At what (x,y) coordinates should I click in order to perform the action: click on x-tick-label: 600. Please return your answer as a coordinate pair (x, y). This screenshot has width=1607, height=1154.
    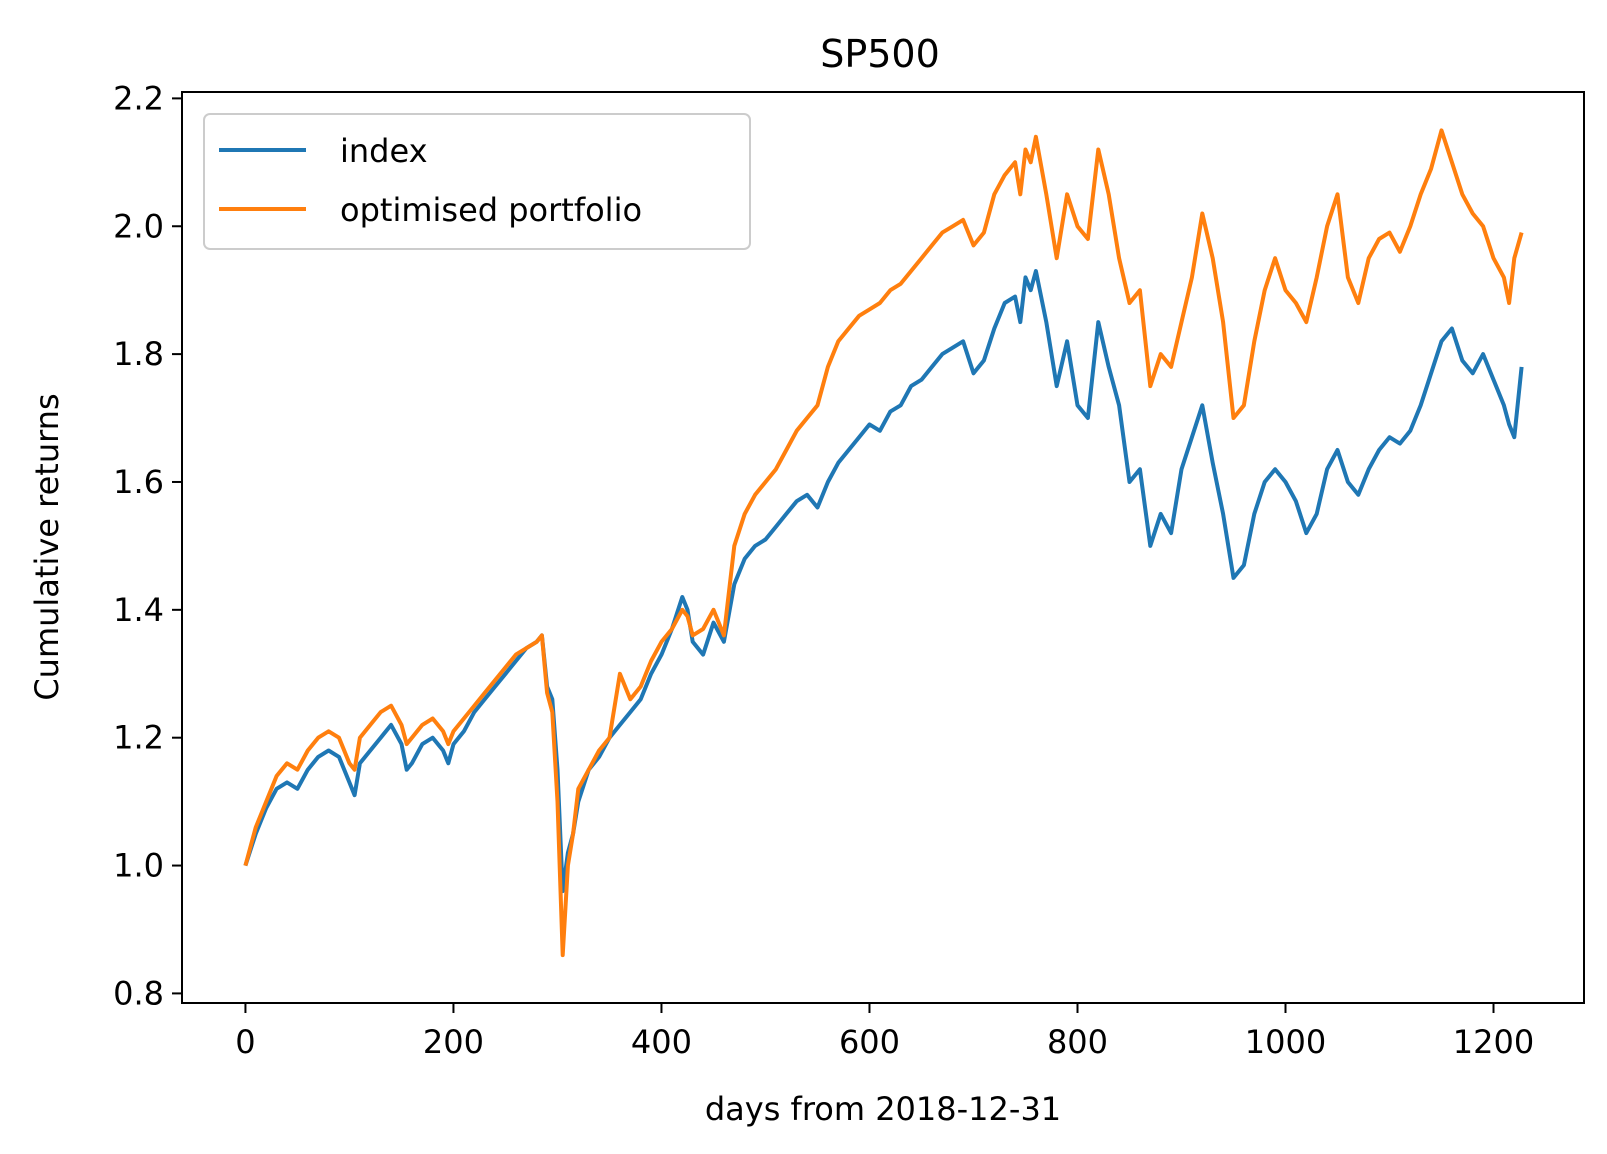
    Looking at the image, I should click on (869, 1042).